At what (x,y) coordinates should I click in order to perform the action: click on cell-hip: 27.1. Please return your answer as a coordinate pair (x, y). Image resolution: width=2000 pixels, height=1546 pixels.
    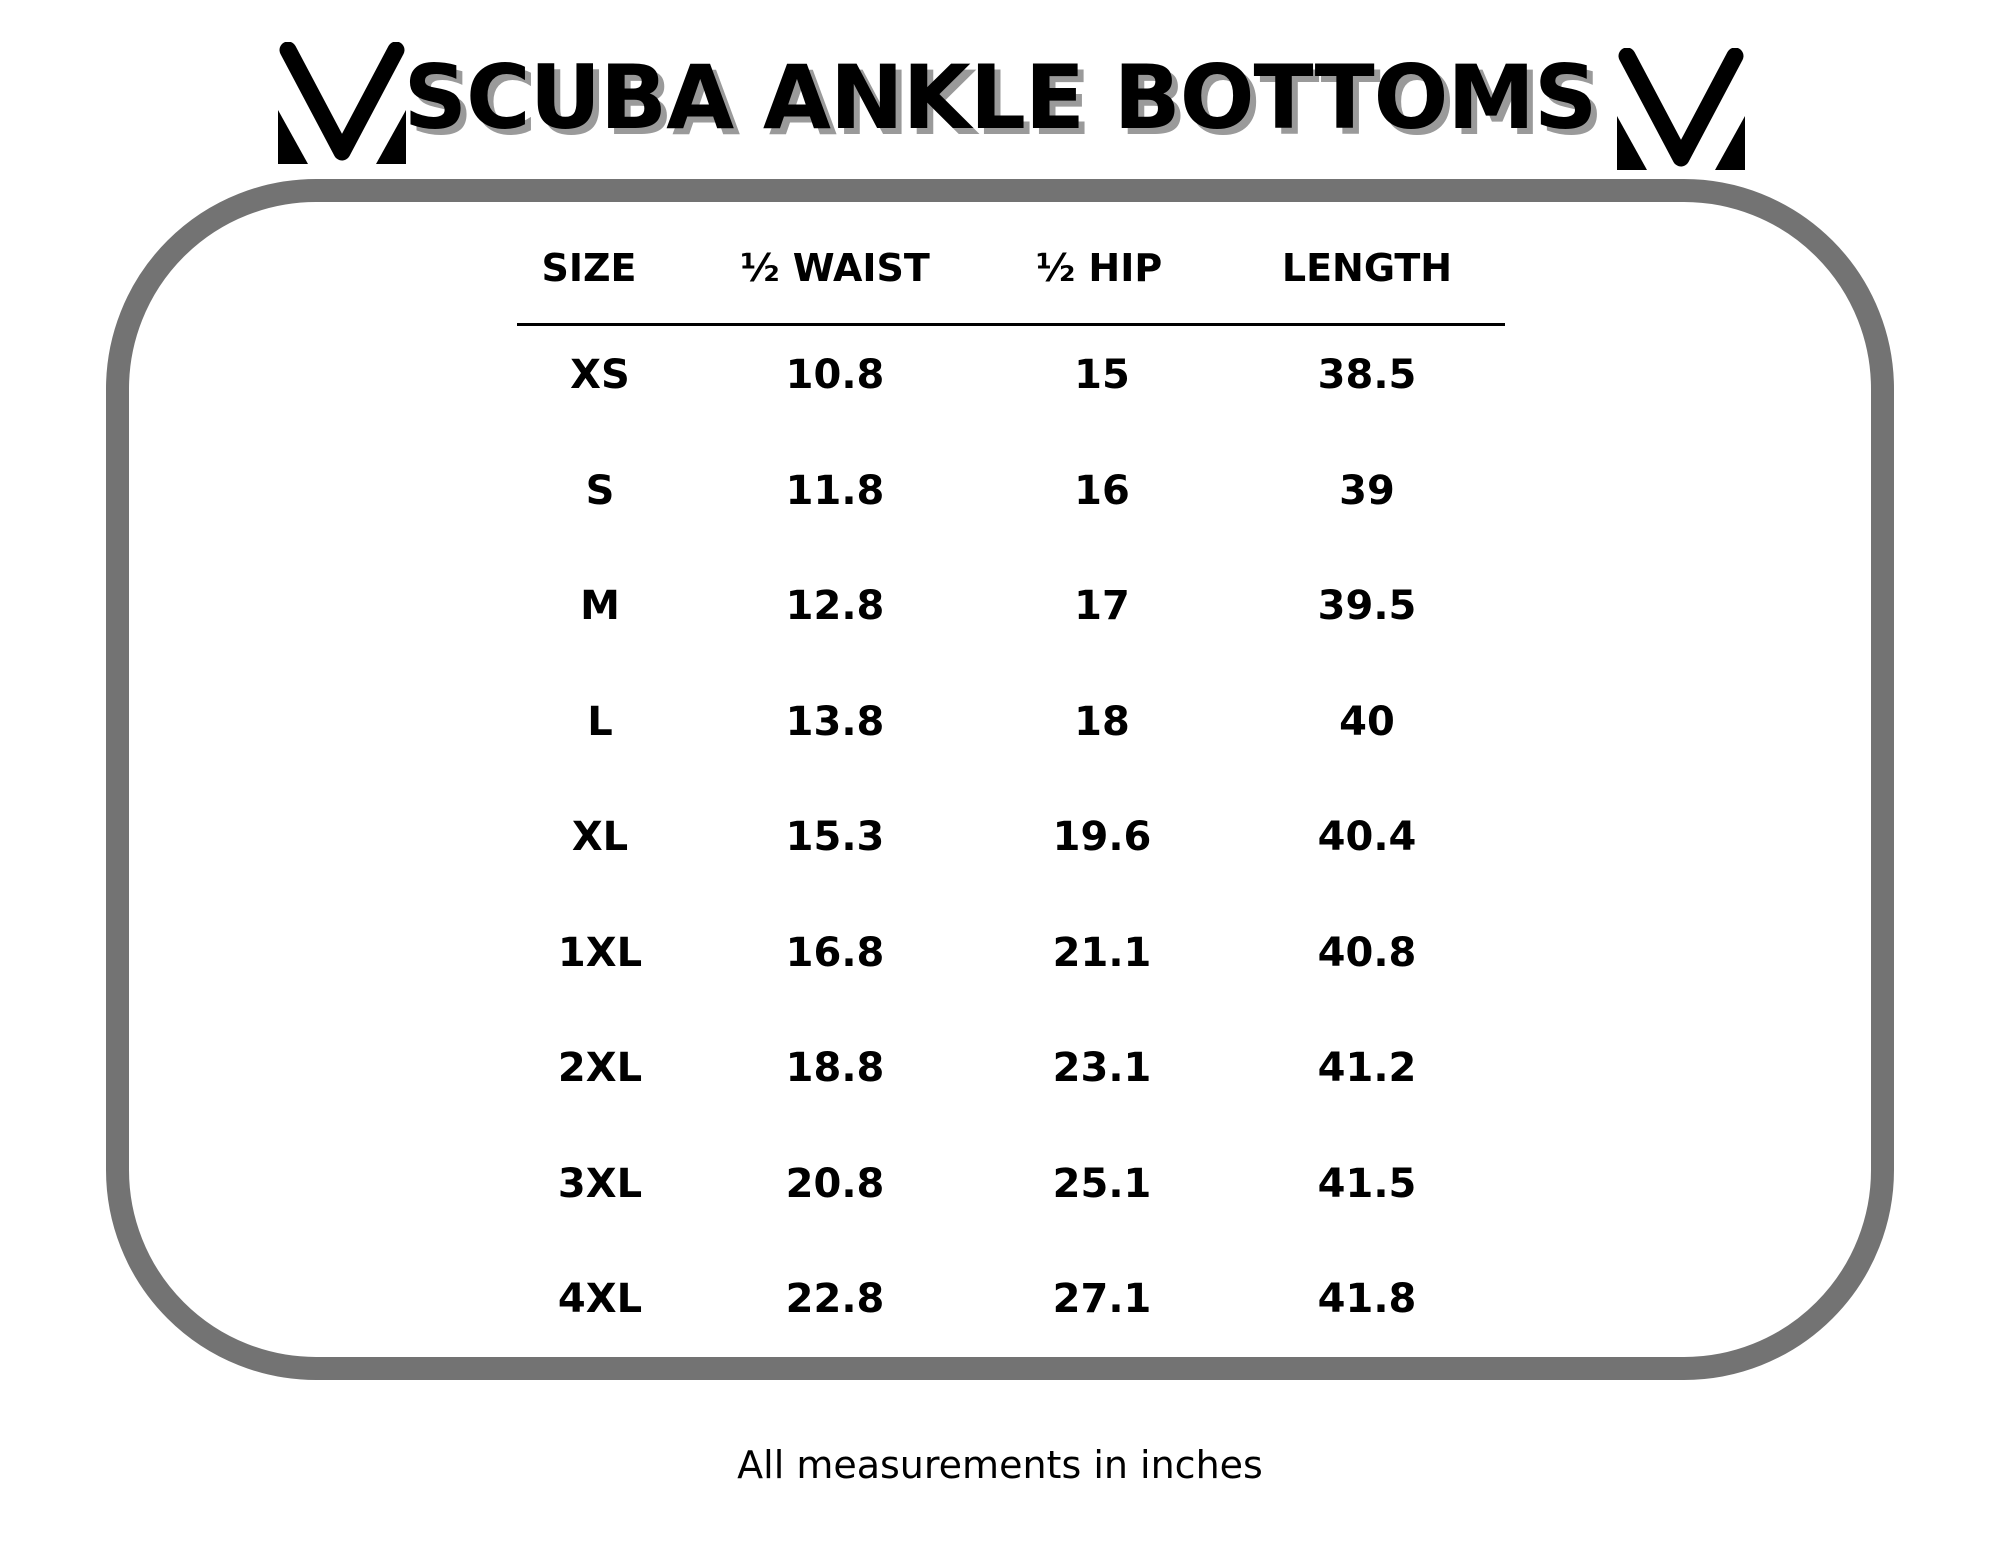
    Looking at the image, I should click on (1102, 1299).